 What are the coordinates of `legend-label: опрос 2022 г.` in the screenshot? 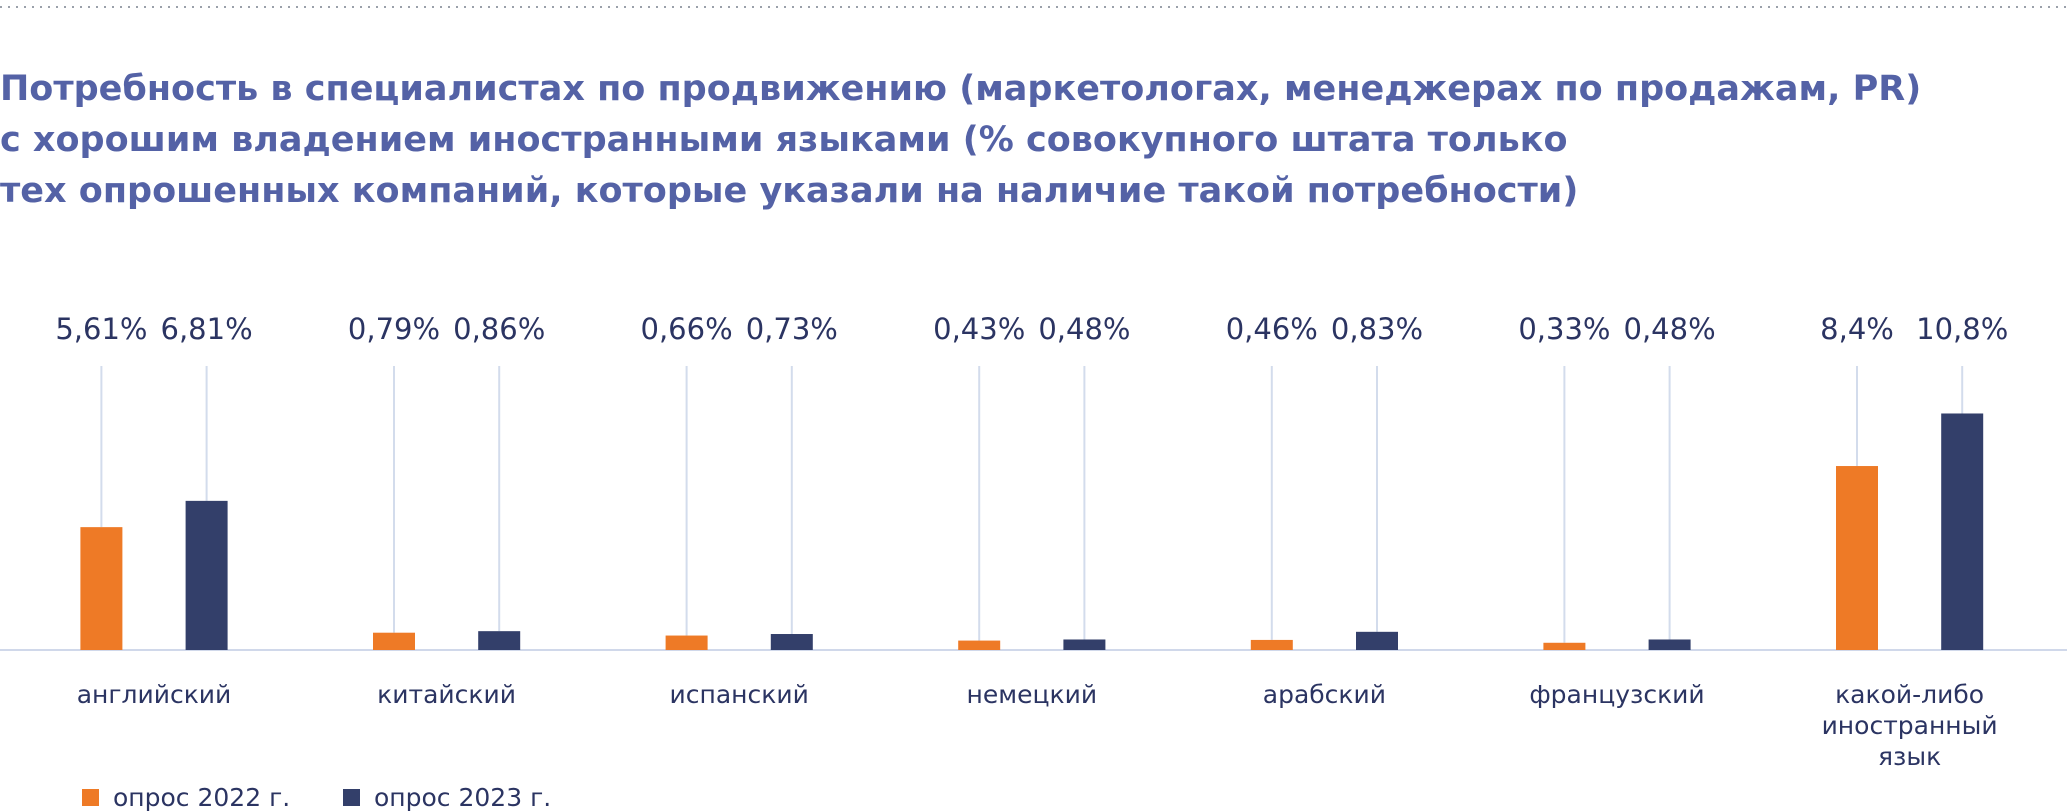 It's located at (202, 797).